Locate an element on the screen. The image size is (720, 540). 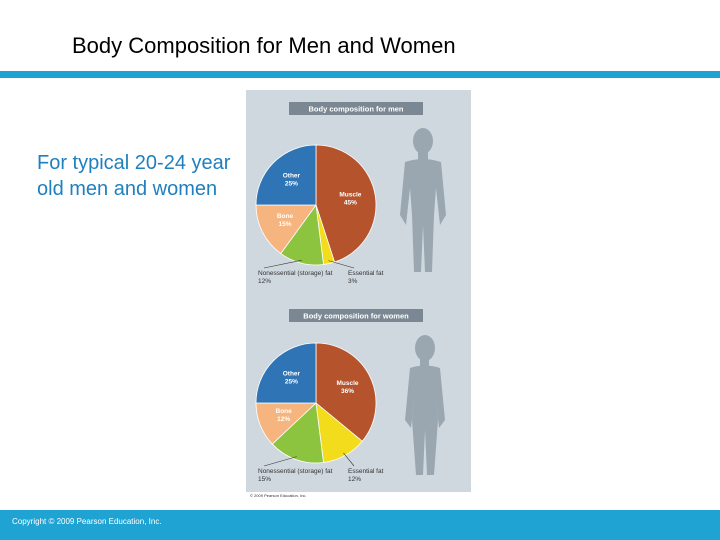
chart-title: Body composition for women is located at coordinates (356, 316).